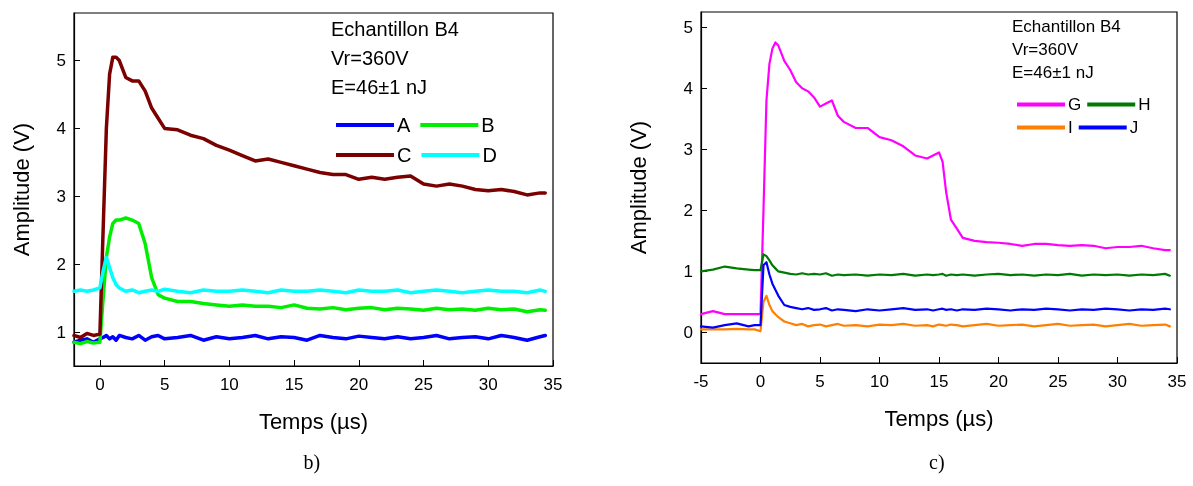  What do you see at coordinates (489, 155) in the screenshot?
I see `legend-label: D` at bounding box center [489, 155].